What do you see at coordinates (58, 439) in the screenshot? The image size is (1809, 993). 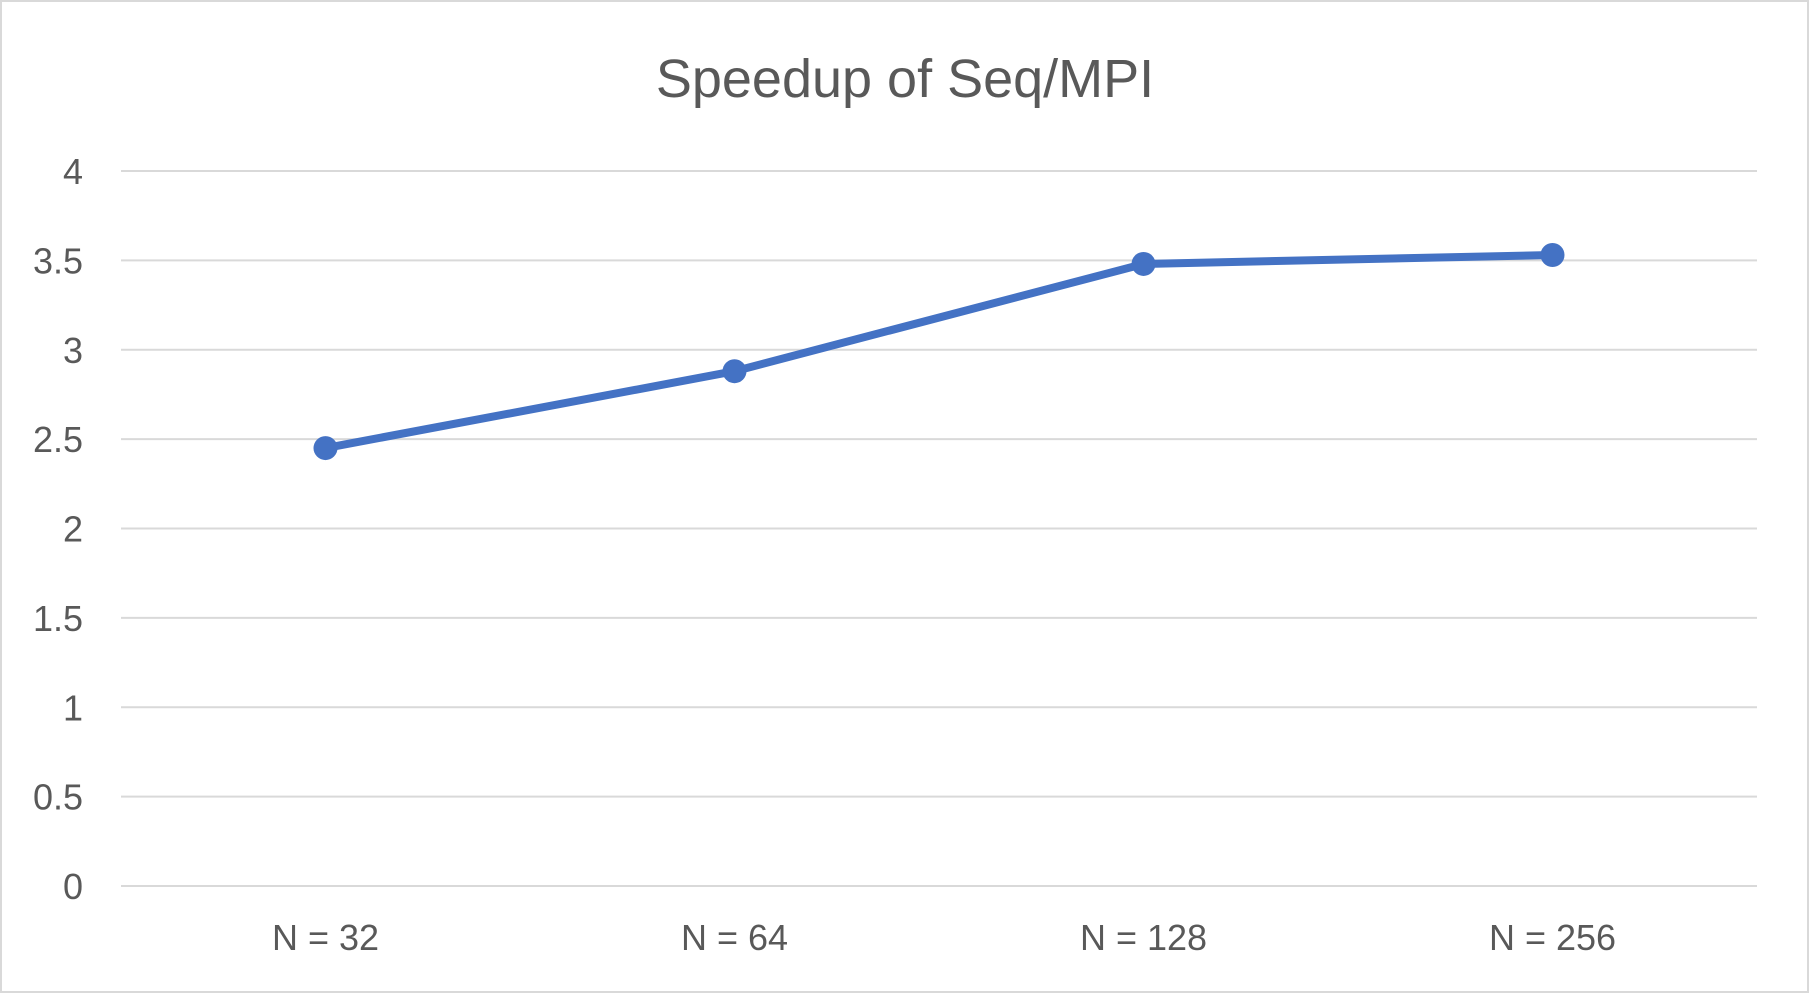 I see `y-tick-label: 2.5` at bounding box center [58, 439].